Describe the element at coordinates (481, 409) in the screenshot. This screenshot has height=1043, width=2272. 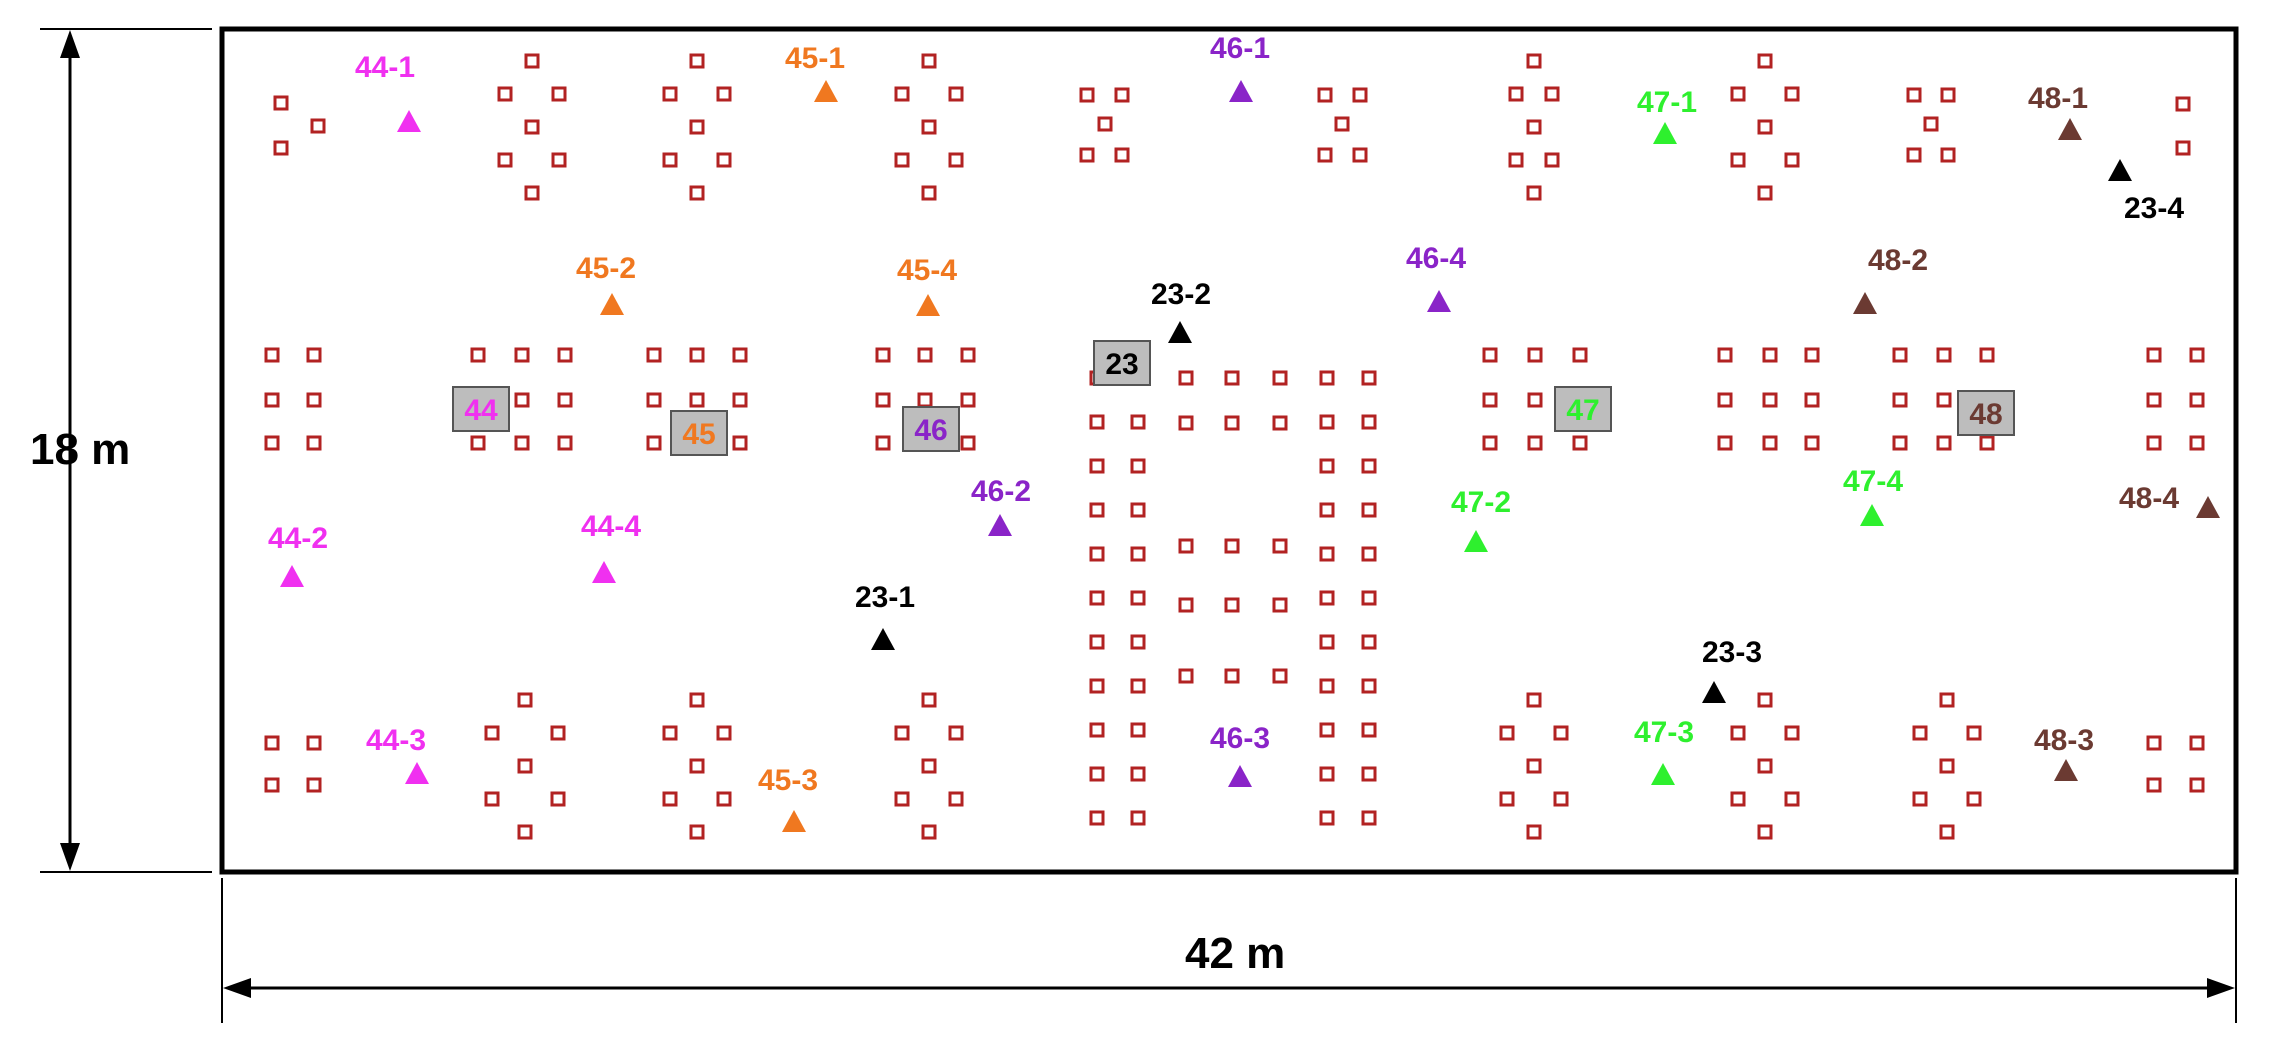
I see `box-44-rect` at that location.